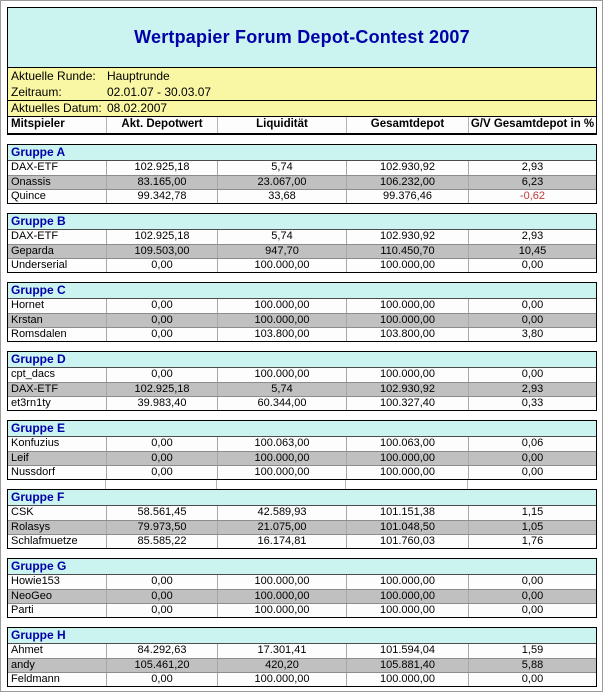 The width and height of the screenshot is (603, 692). I want to click on info-row-runde: Aktuelle Runde: Hauptrunde, so click(302, 76).